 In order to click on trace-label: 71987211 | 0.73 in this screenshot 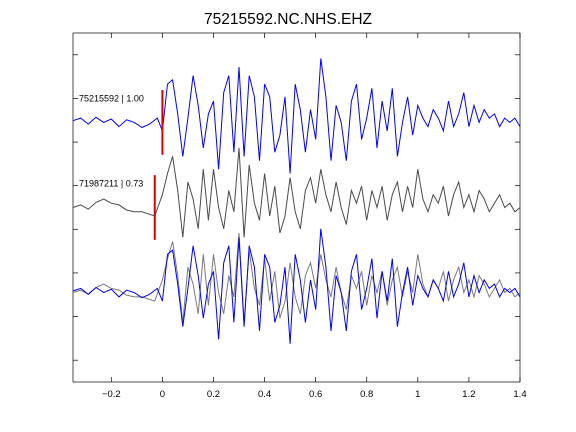, I will do `click(111, 184)`.